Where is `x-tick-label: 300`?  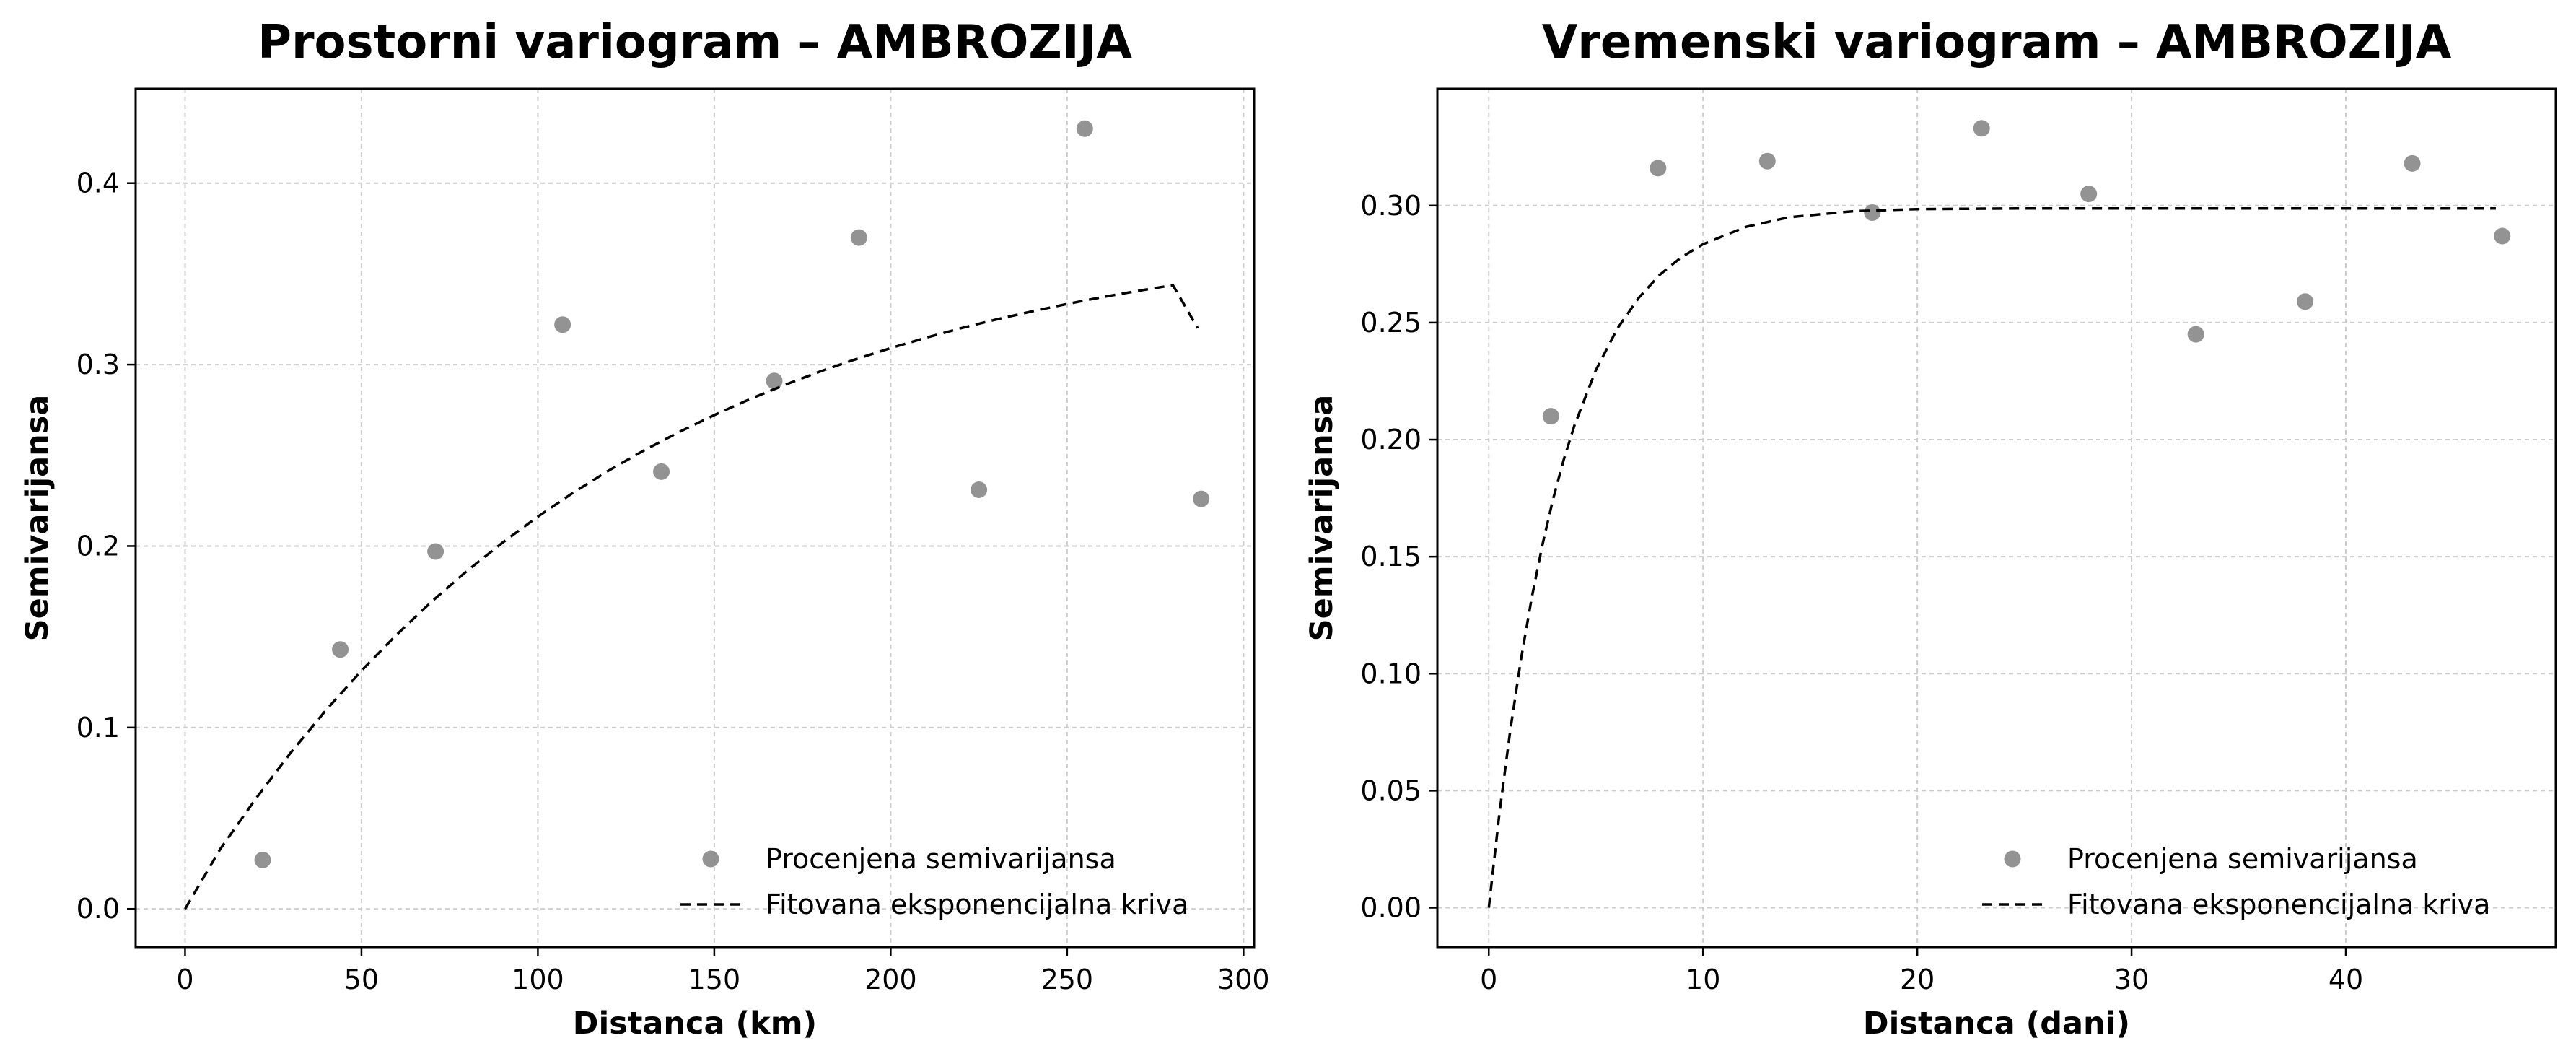 x-tick-label: 300 is located at coordinates (1243, 980).